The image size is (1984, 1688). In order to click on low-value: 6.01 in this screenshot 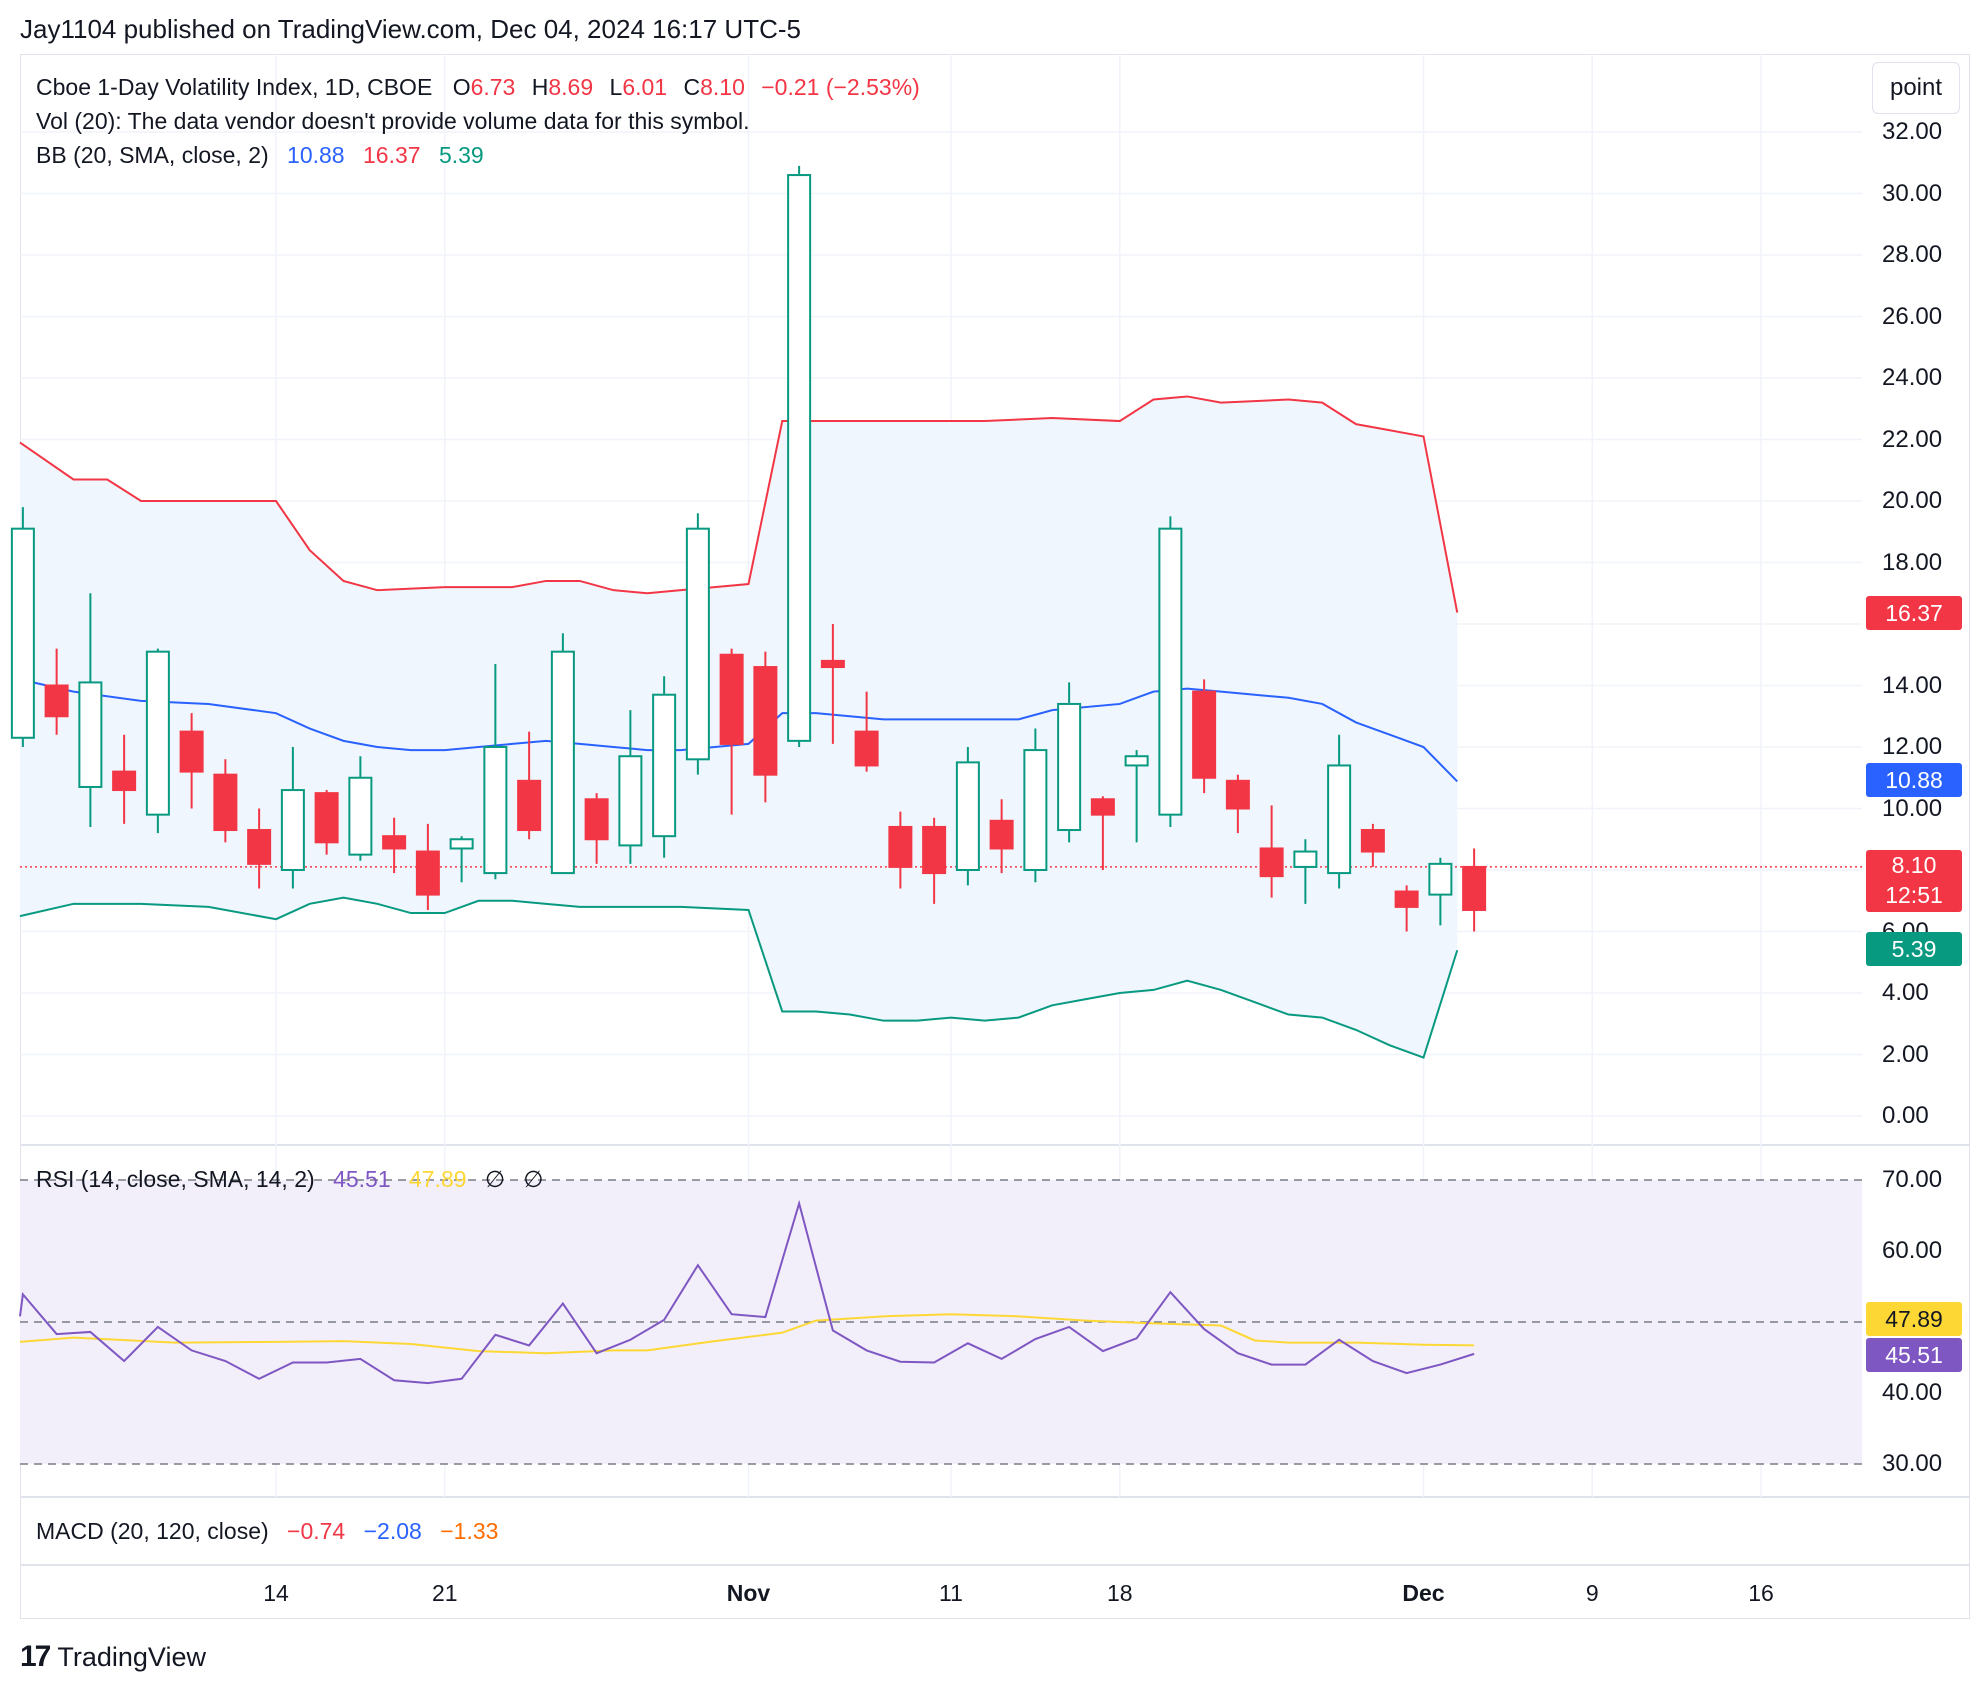, I will do `click(645, 87)`.